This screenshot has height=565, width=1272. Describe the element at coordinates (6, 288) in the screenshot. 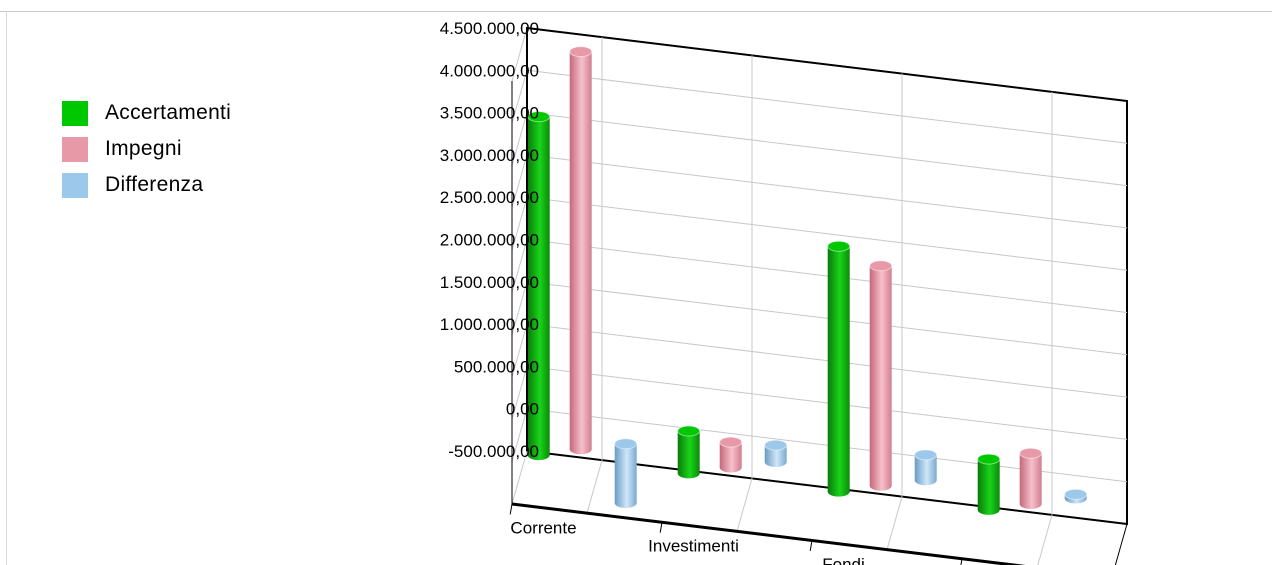

I see `frame-left-border` at that location.